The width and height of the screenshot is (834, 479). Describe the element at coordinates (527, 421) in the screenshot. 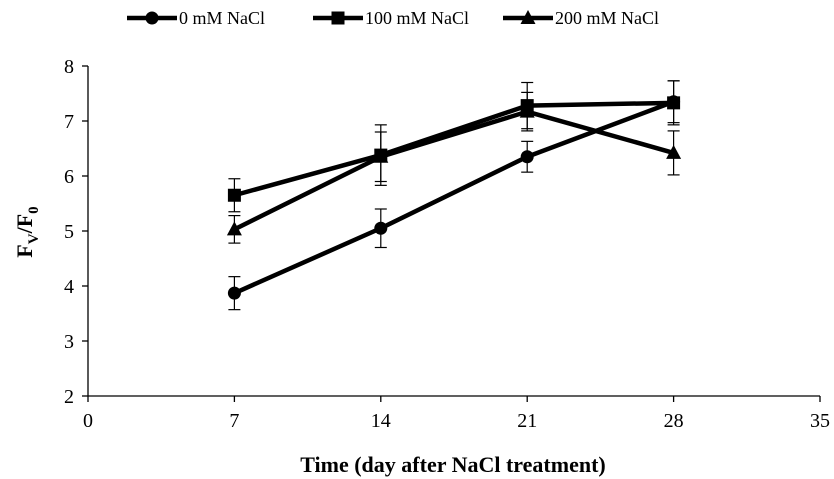

I see `x-tick-label: 21` at that location.